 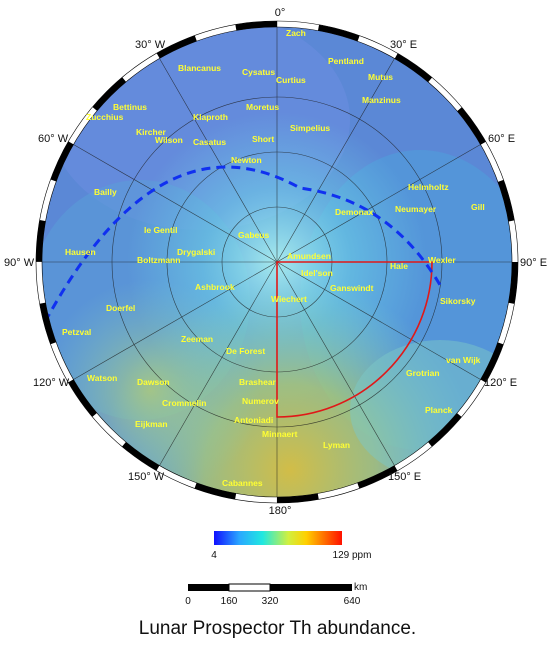 What do you see at coordinates (151, 424) in the screenshot?
I see `crater-label: Eijkman` at bounding box center [151, 424].